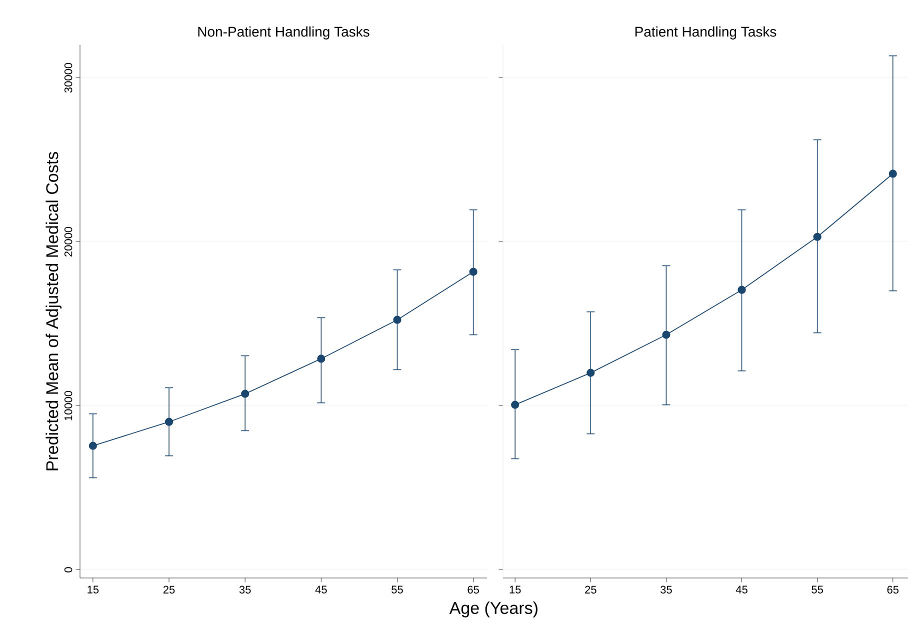 This screenshot has width=922, height=643. What do you see at coordinates (54, 311) in the screenshot?
I see `y-axis-title: Predicted Mean of Adjusted Medical Costs` at bounding box center [54, 311].